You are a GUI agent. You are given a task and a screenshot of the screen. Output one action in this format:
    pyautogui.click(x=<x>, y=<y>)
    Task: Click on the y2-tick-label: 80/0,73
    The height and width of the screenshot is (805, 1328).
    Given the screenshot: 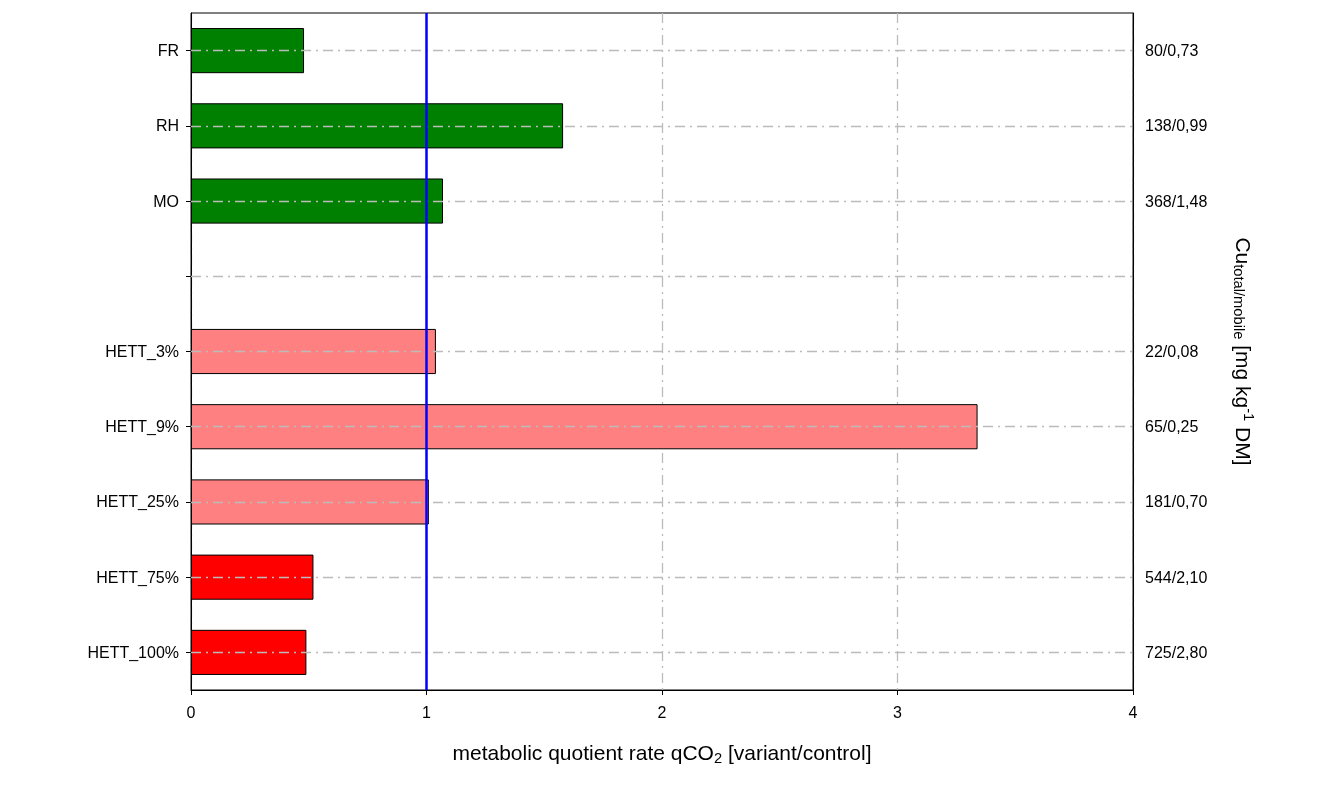 What is the action you would take?
    pyautogui.click(x=1172, y=51)
    